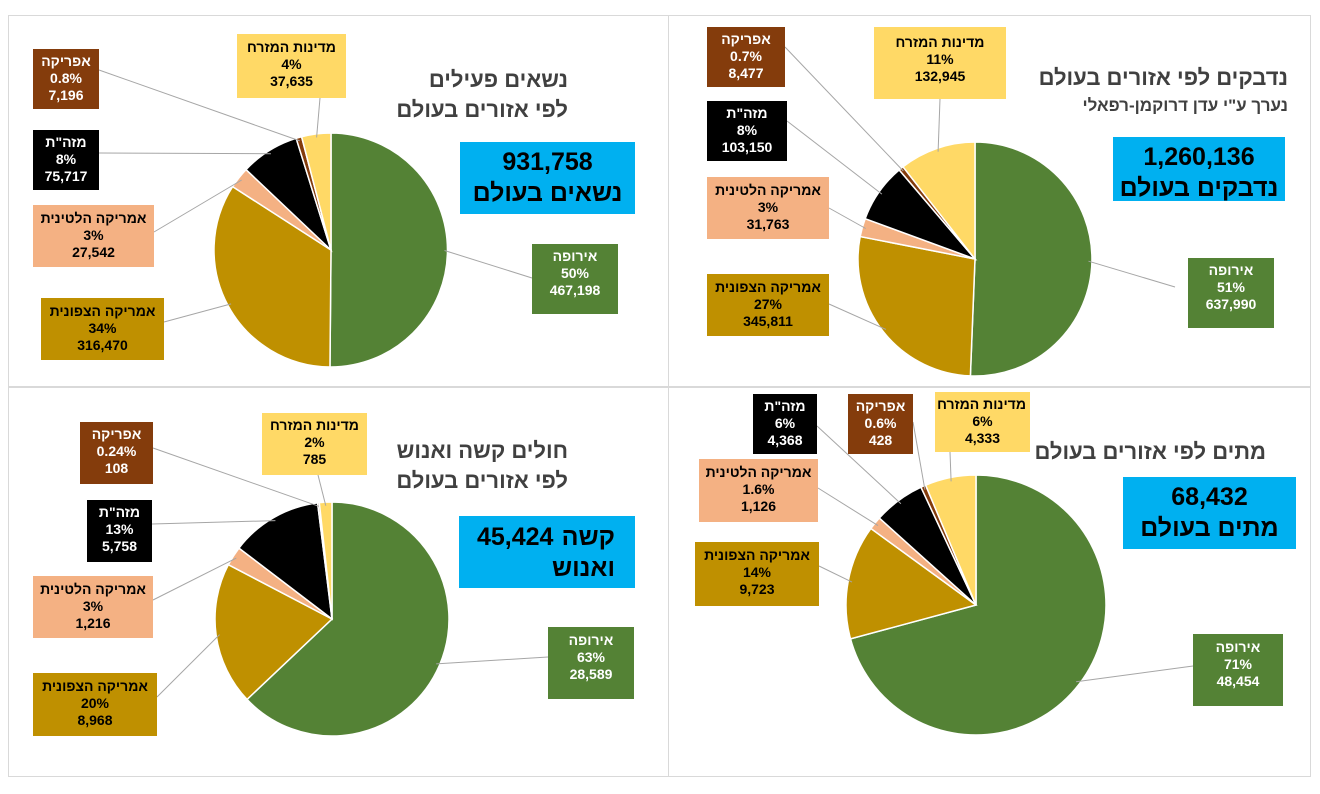 Image resolution: width=1320 pixels, height=794 pixels. What do you see at coordinates (1209, 528) in the screenshot?
I see `total-label: מתים בעולם` at bounding box center [1209, 528].